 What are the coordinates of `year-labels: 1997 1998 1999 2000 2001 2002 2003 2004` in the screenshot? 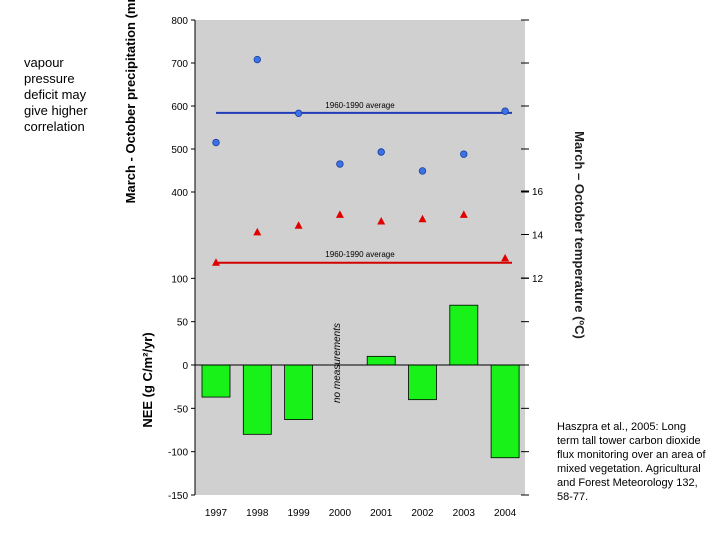 It's located at (361, 513).